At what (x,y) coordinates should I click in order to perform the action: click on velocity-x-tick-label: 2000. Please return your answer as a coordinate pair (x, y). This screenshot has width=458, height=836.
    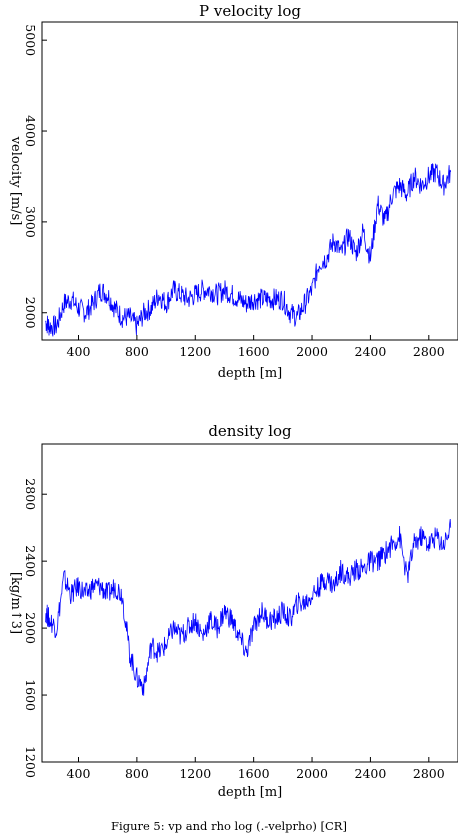
    Looking at the image, I should click on (312, 351).